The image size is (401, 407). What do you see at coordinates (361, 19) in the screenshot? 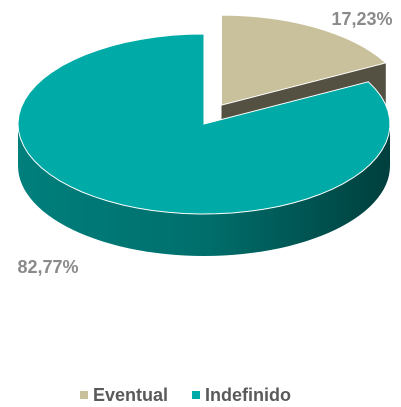
I see `data-label: 17,23%` at bounding box center [361, 19].